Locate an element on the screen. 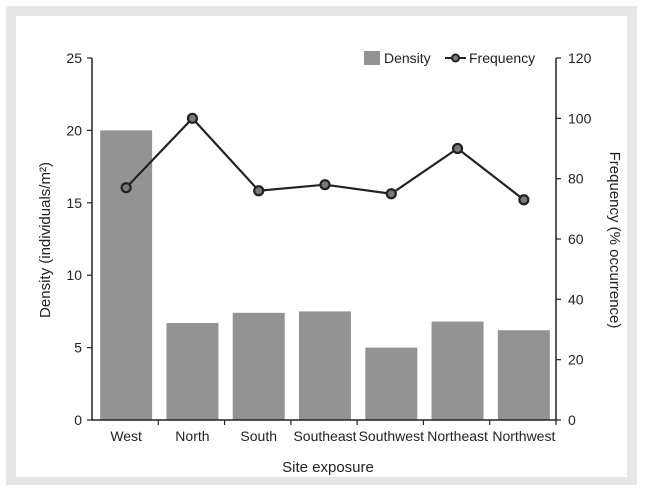 This screenshot has width=645, height=493. x-tick-label: West is located at coordinates (126, 436).